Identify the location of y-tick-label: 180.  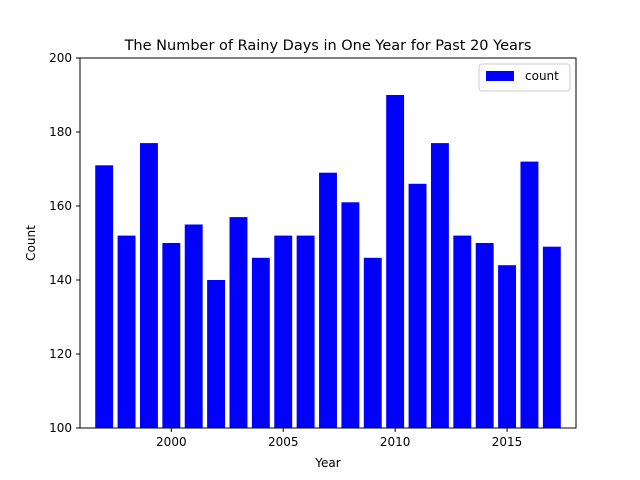
(60, 132).